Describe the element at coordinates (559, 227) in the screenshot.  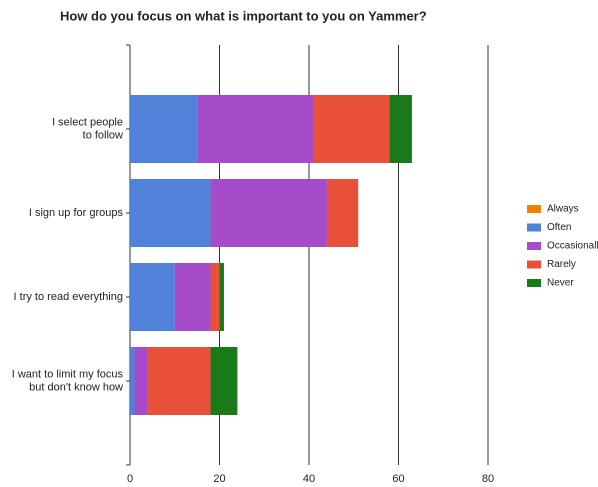
I see `legend-label: Often` at that location.